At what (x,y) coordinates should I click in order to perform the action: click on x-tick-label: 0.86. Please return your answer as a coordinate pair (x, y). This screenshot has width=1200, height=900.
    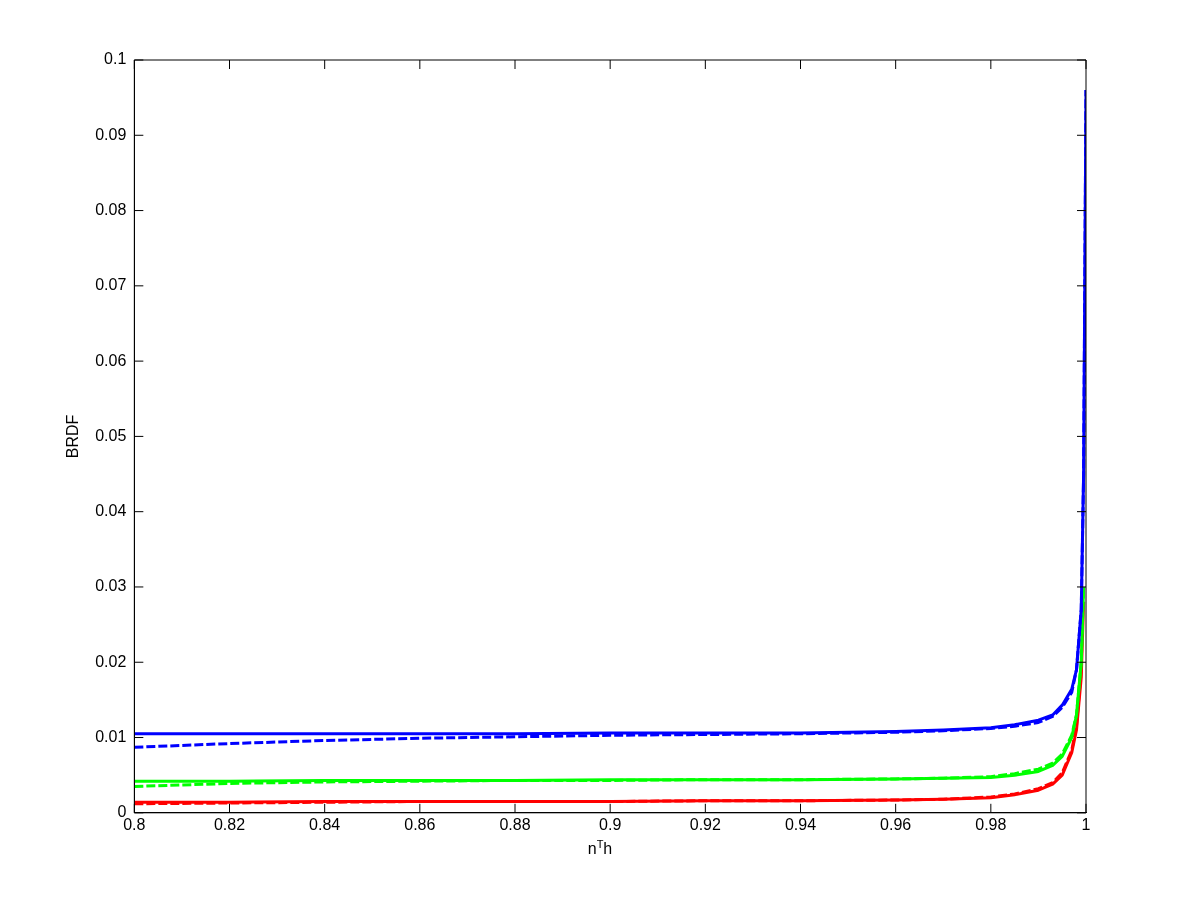
    Looking at the image, I should click on (420, 824).